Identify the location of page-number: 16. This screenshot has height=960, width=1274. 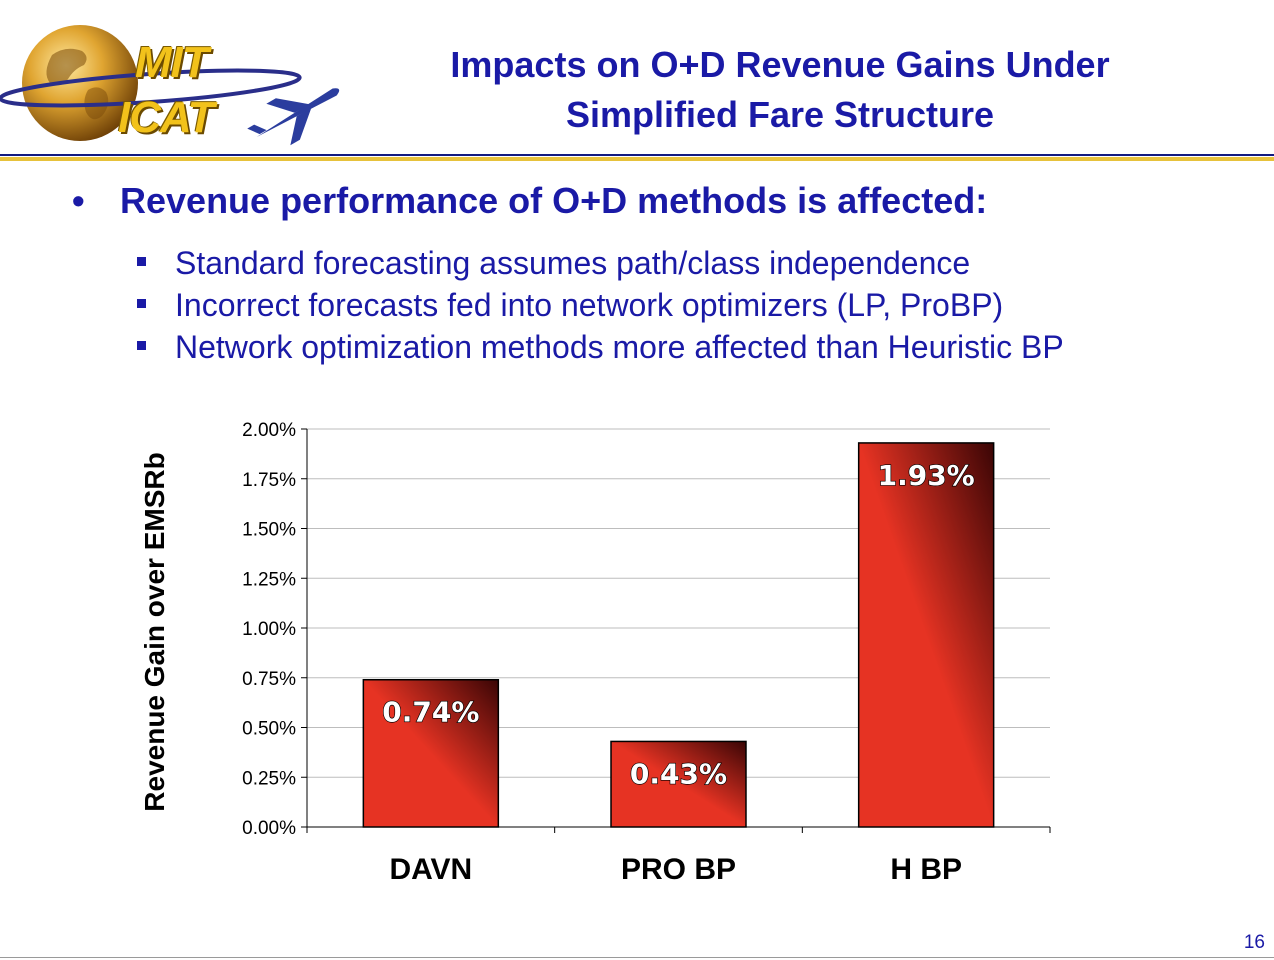
(1254, 942).